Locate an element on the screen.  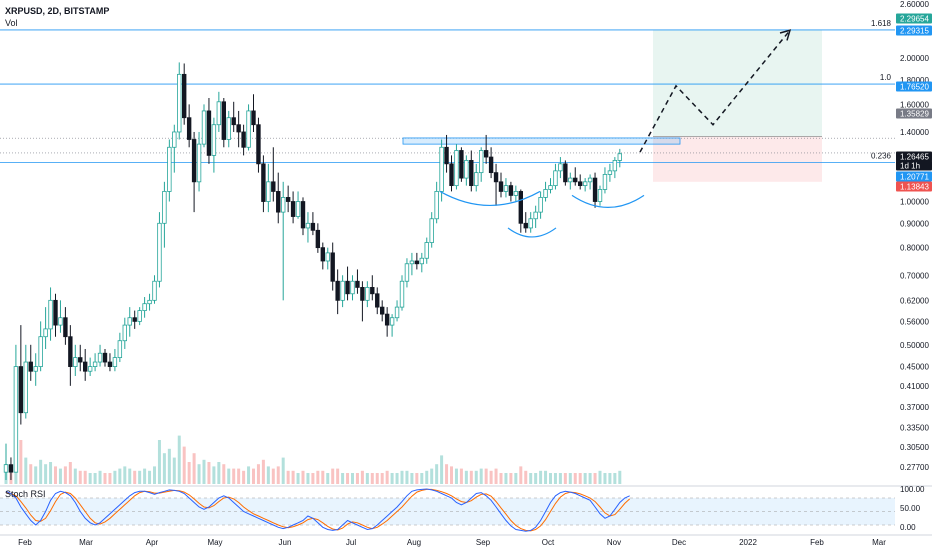
symbol-title: XRPUSD, 2D, BITSTAMP is located at coordinates (57, 11).